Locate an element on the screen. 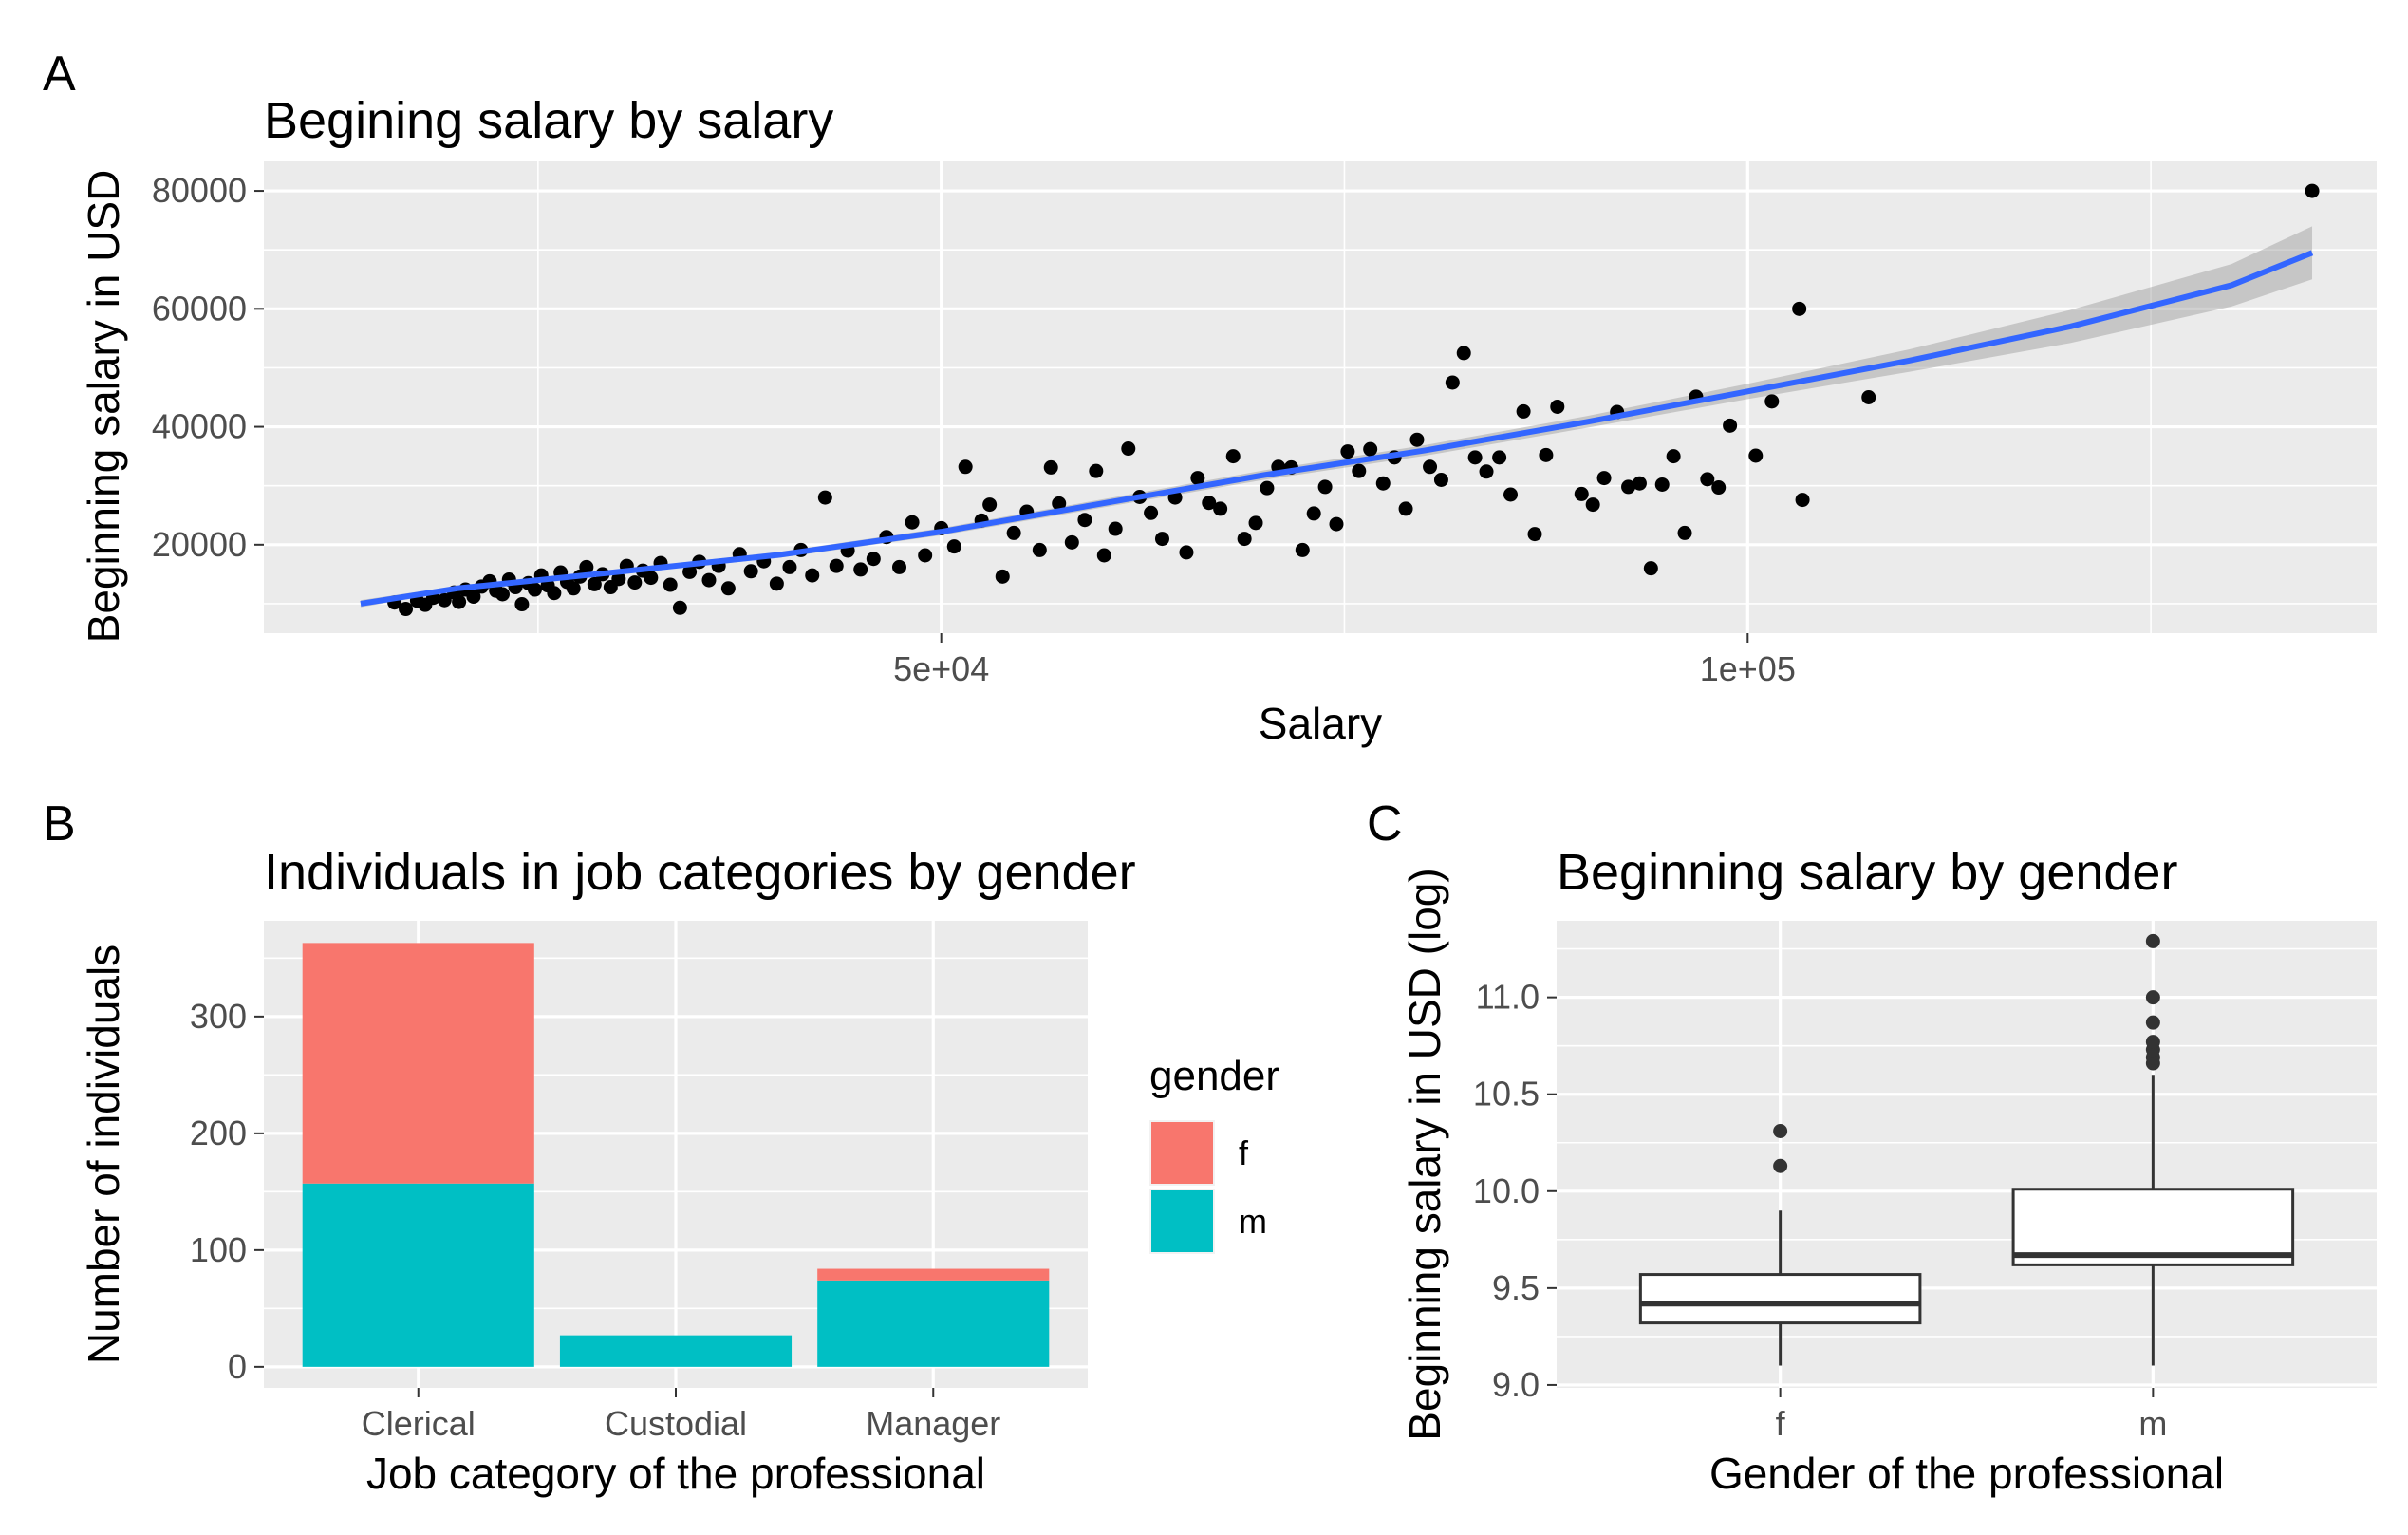  y-tick-label: 10.0 is located at coordinates (1506, 1190).